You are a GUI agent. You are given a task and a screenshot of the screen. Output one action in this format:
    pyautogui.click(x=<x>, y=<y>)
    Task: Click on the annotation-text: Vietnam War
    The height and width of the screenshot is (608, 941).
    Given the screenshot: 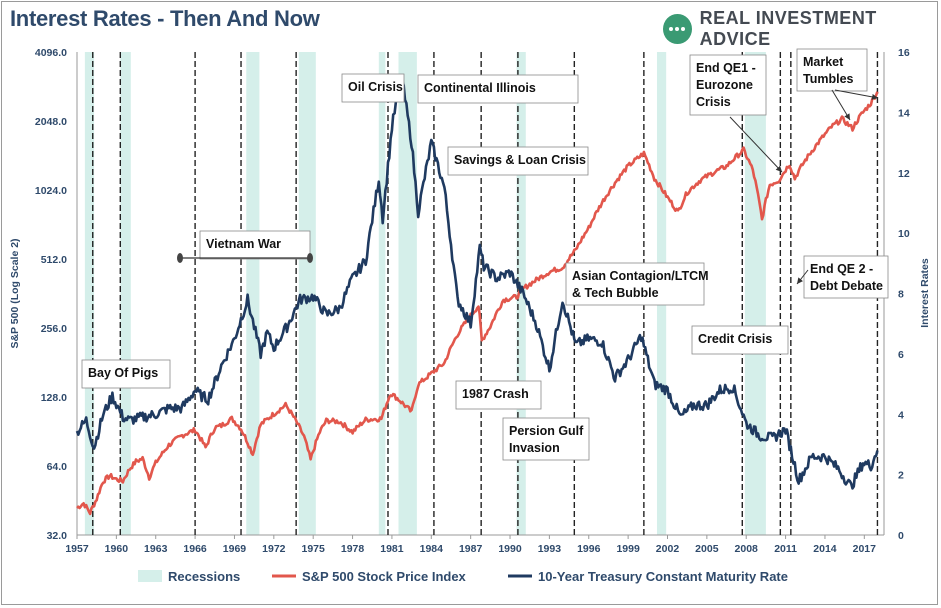 What is the action you would take?
    pyautogui.click(x=243, y=244)
    